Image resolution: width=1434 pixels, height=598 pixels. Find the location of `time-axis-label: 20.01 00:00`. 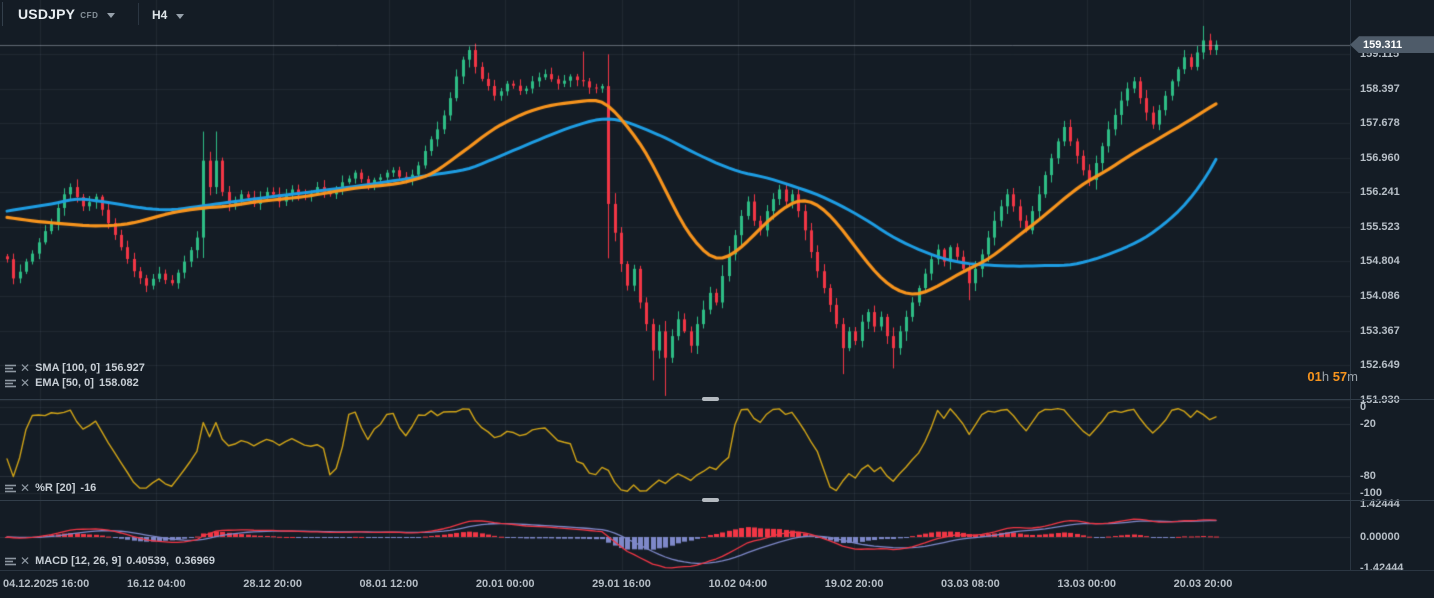

time-axis-label: 20.01 00:00 is located at coordinates (505, 584).